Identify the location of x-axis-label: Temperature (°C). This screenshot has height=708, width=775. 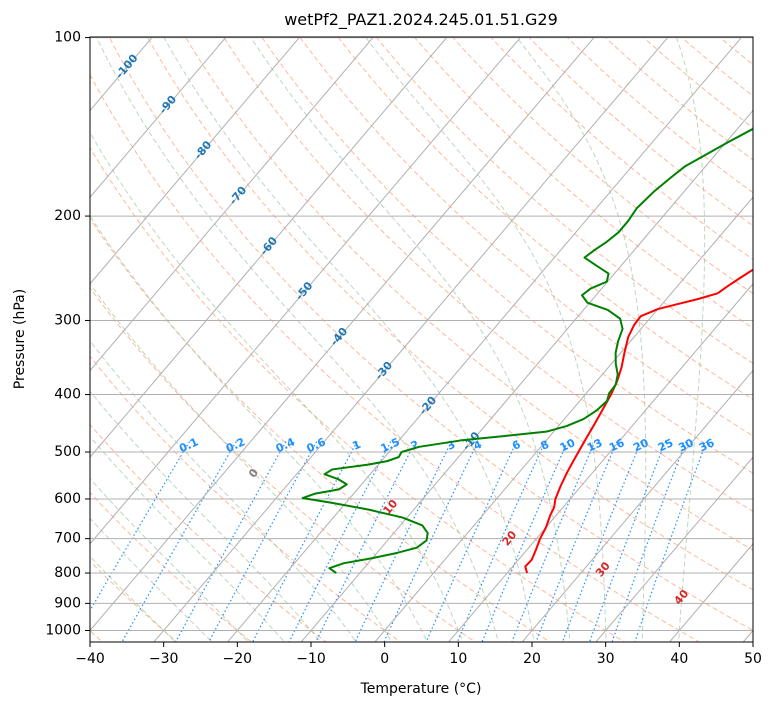
(421, 689).